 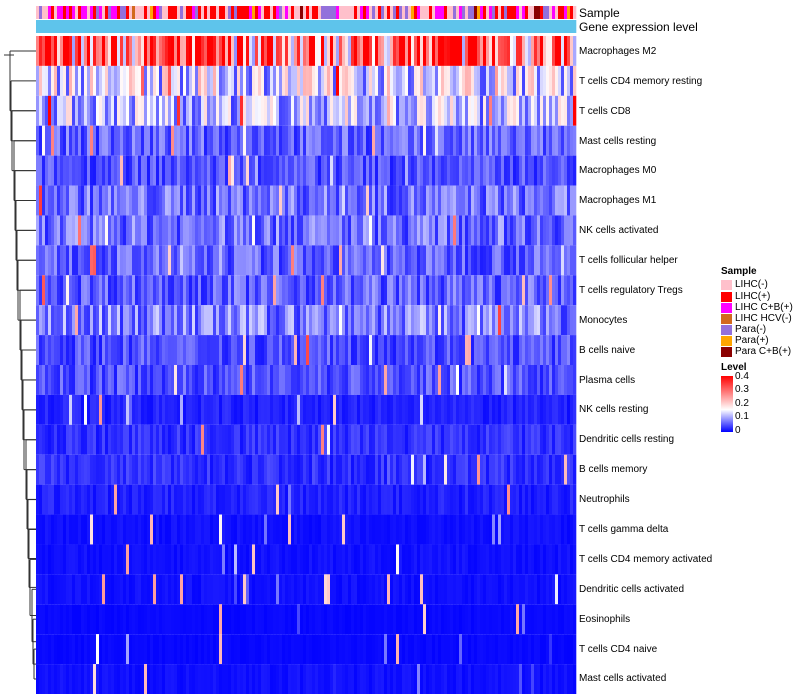 What do you see at coordinates (618, 200) in the screenshot?
I see `row-label: Macrophages M1` at bounding box center [618, 200].